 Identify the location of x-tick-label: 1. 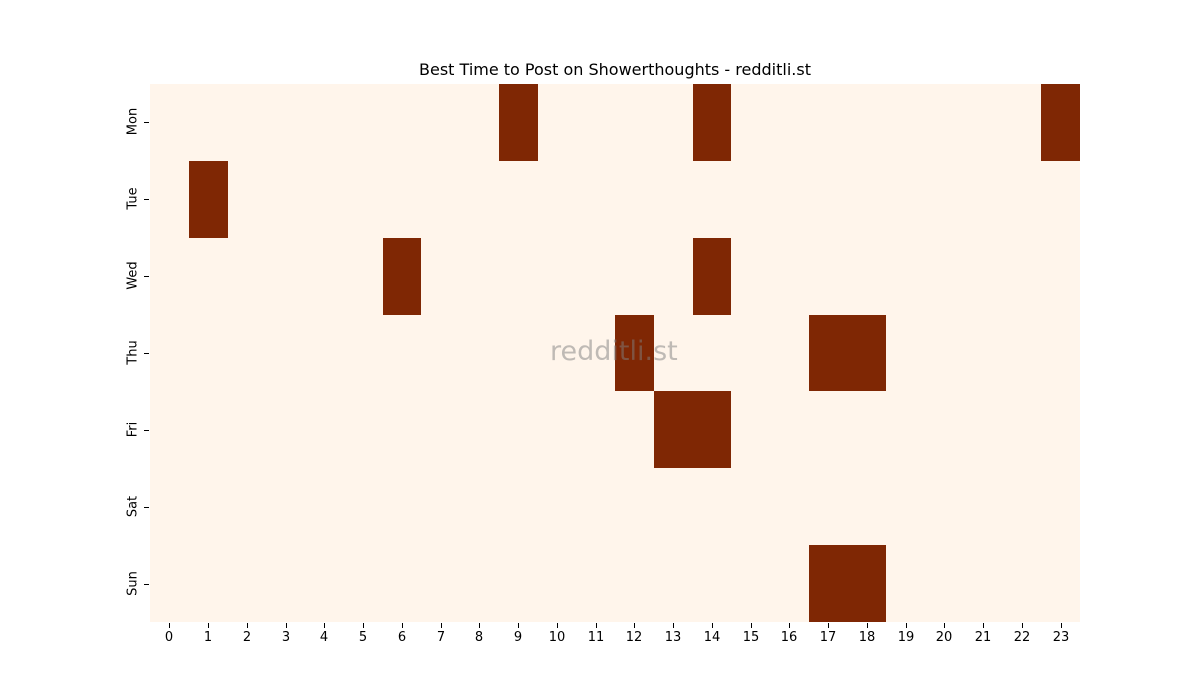
(208, 637).